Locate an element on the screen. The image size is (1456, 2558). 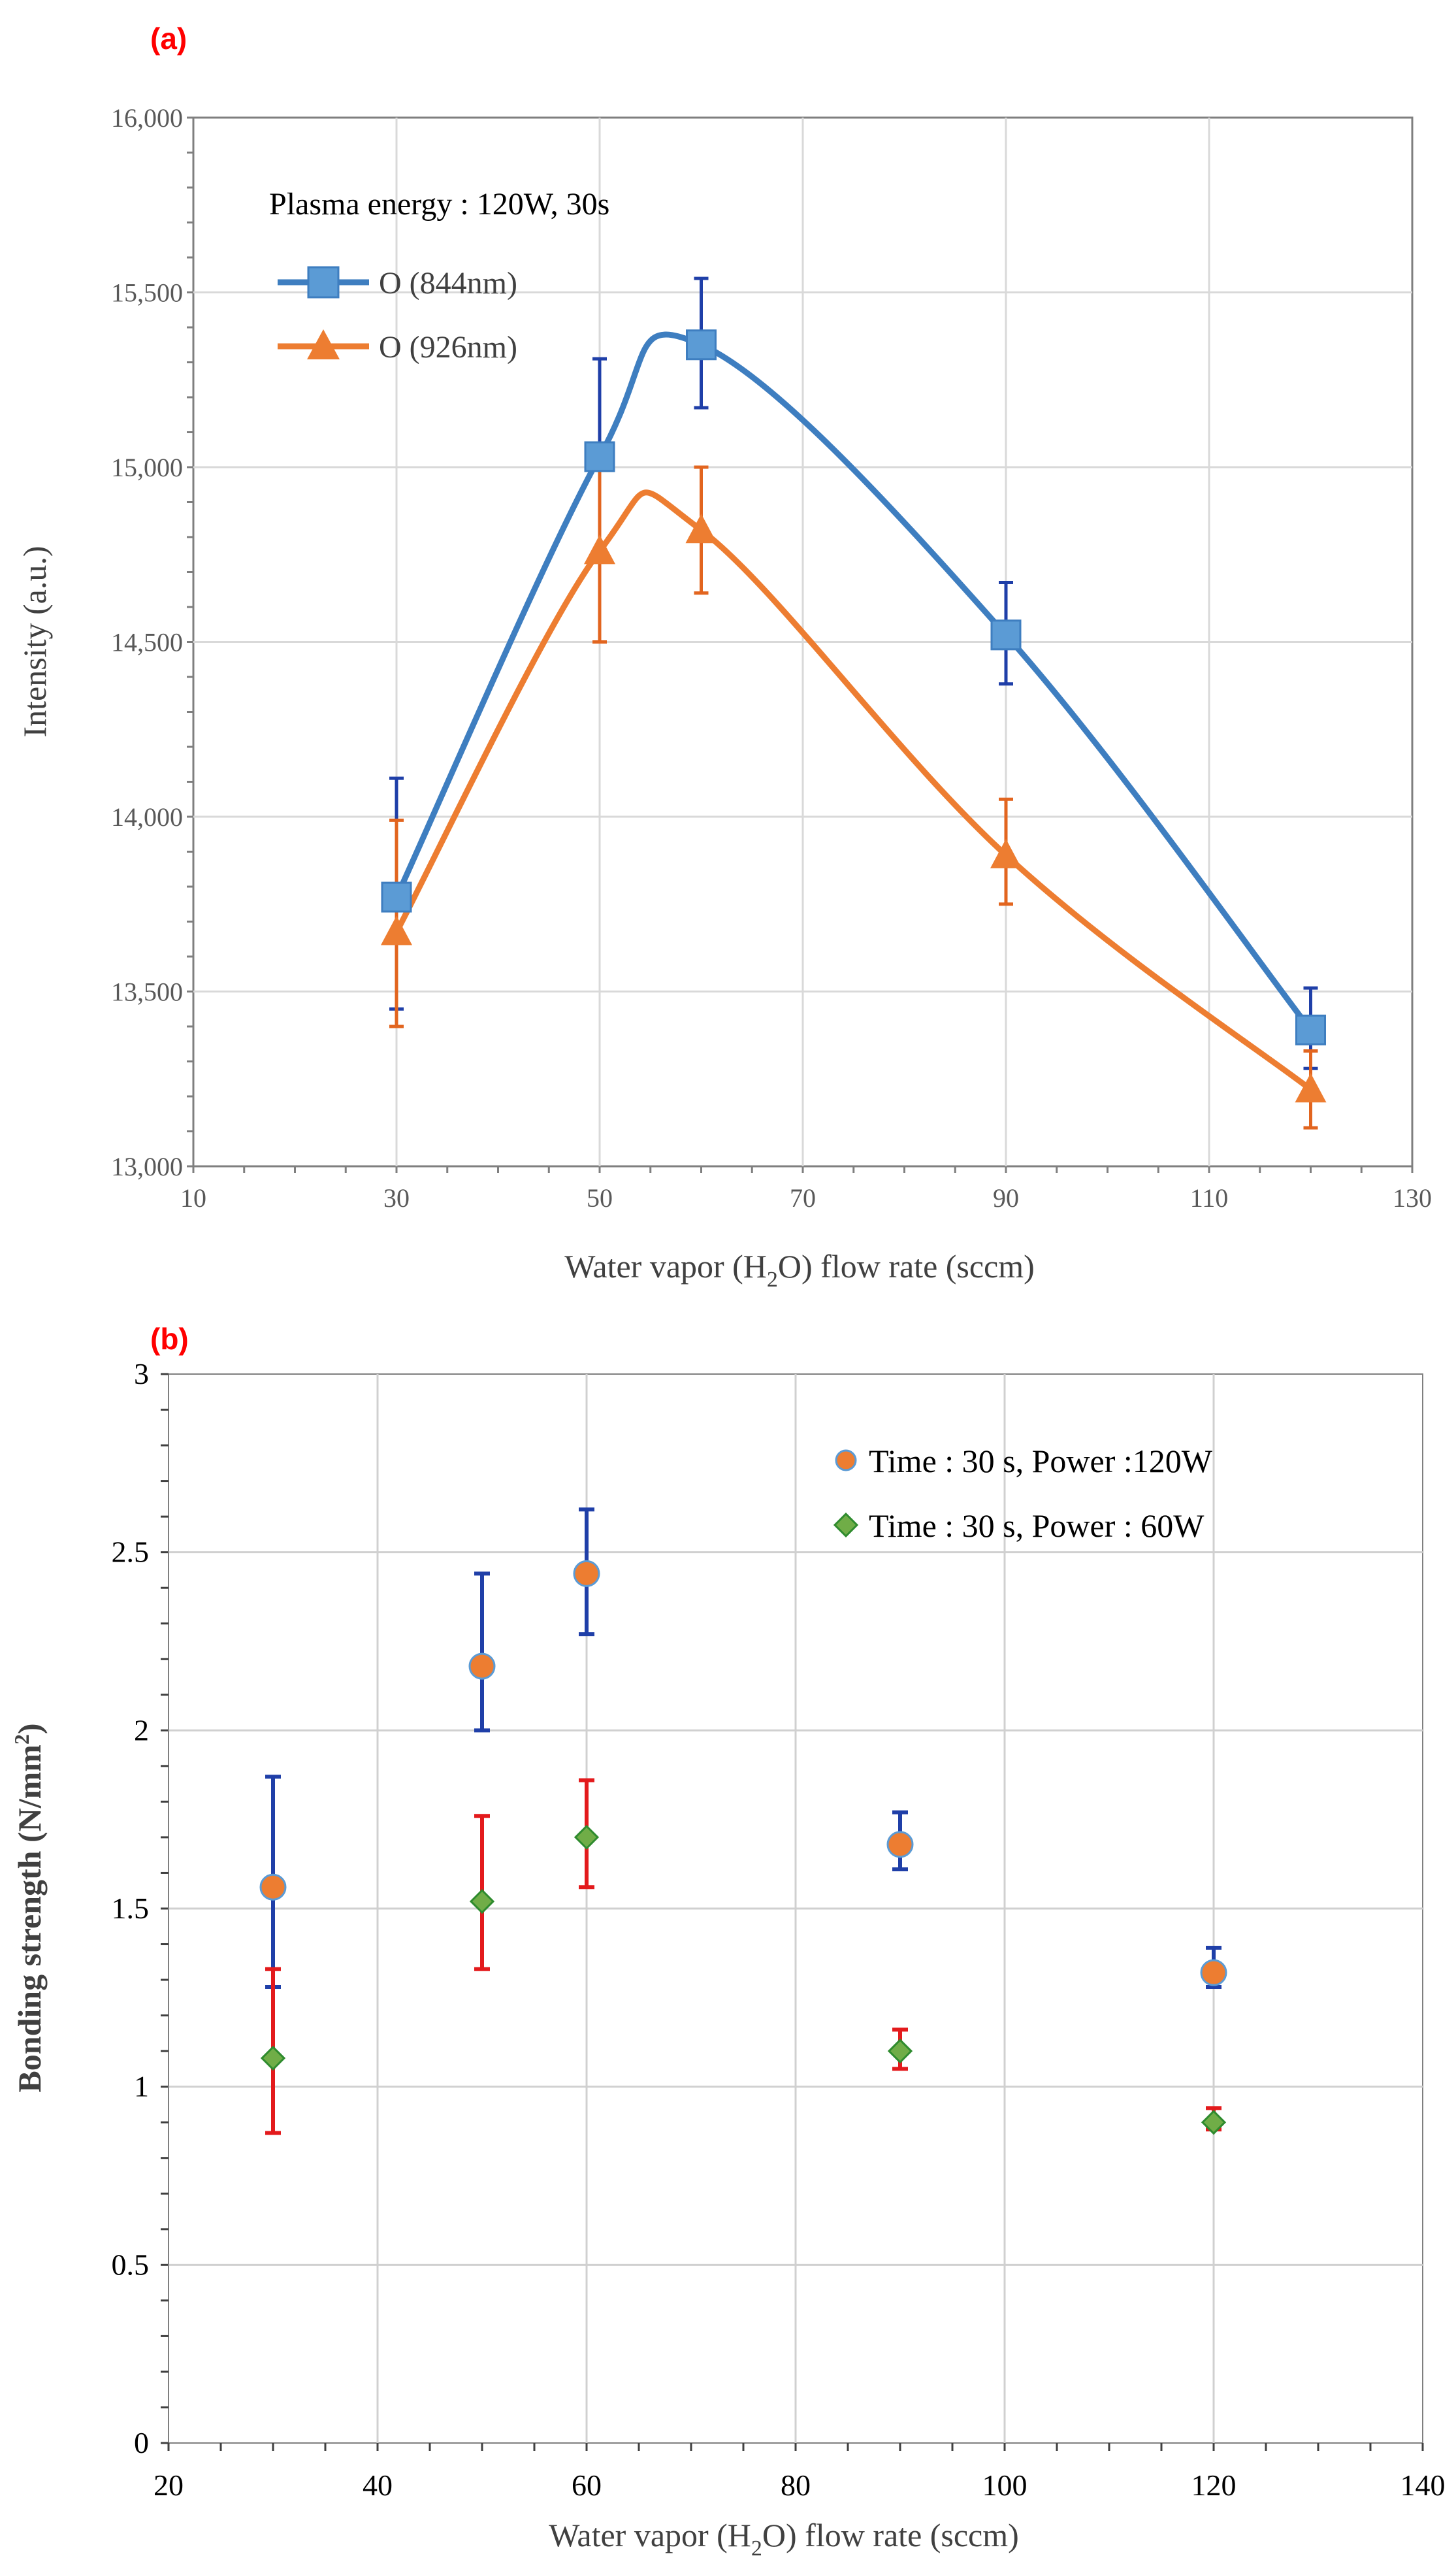
x-tick-label-60: 60 is located at coordinates (587, 2485).